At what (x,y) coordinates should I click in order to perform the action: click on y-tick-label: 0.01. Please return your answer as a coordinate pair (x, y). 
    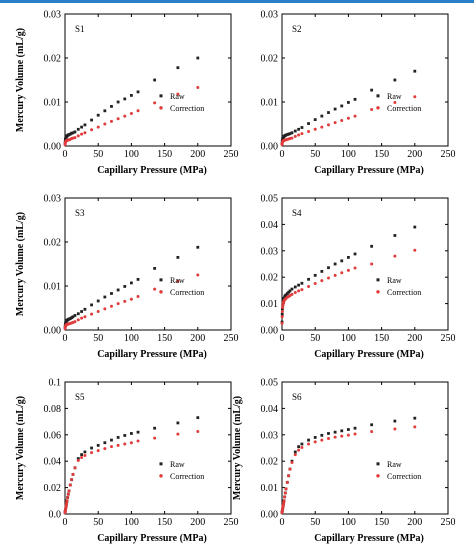
    Looking at the image, I should click on (270, 304).